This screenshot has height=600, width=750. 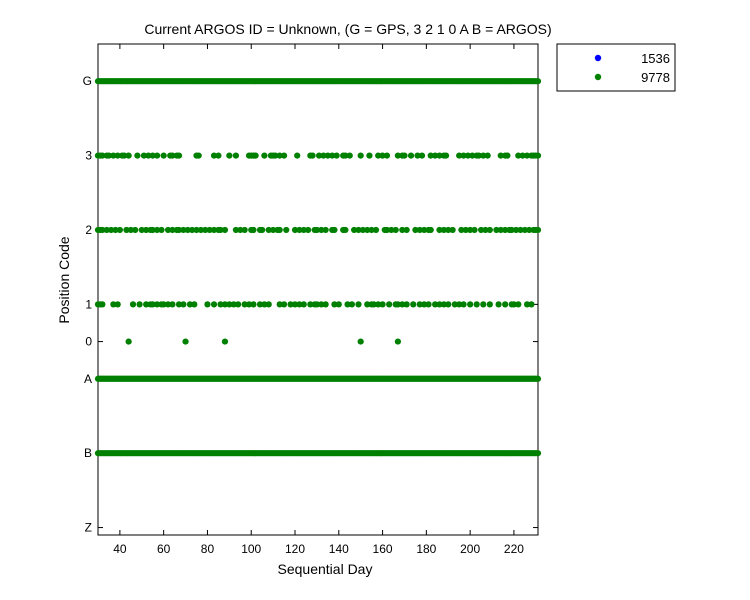 I want to click on x-tick-label: 40, so click(x=120, y=549).